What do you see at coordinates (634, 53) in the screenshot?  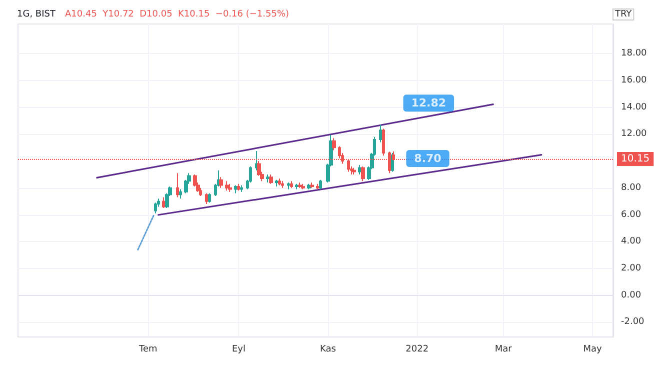 I see `y-tick-label: 18.00` at bounding box center [634, 53].